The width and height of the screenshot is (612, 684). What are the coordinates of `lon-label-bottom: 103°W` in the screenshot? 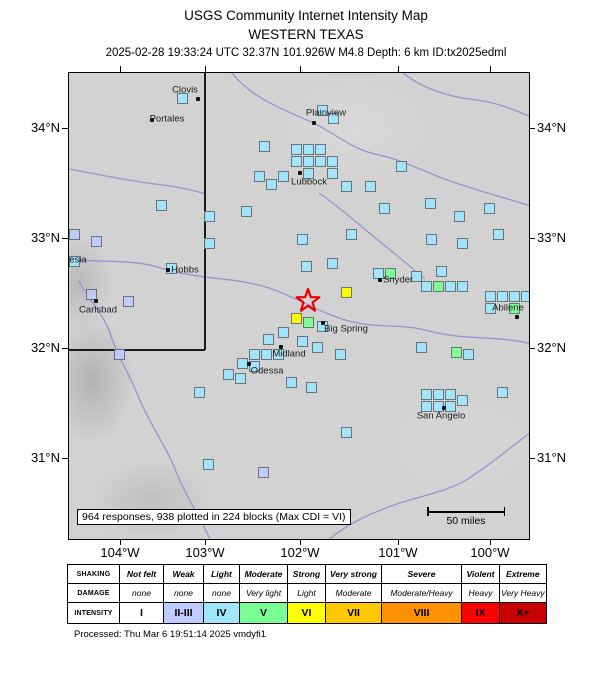 It's located at (205, 552).